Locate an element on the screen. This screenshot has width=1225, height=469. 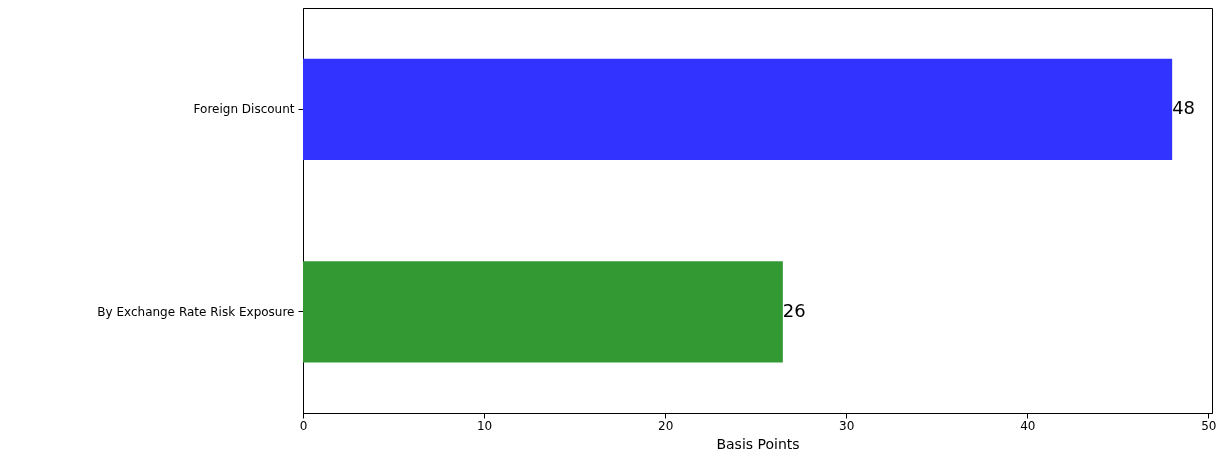
x-axis-title: Basis Points is located at coordinates (758, 443).